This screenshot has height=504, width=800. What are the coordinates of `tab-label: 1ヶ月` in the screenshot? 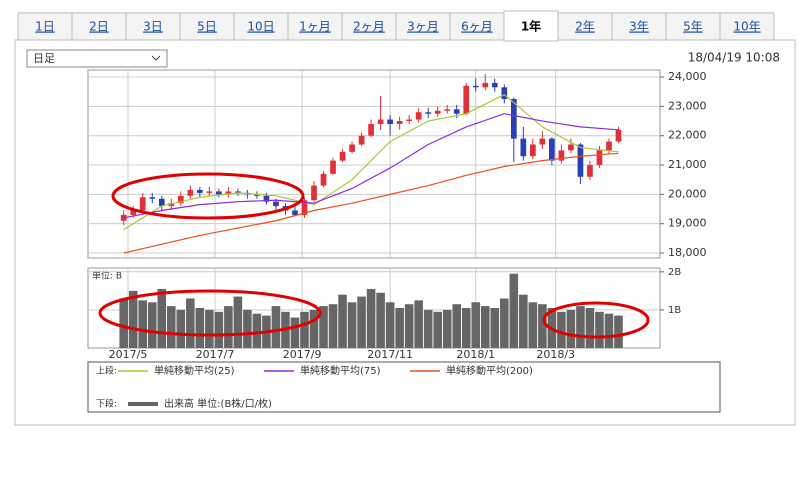 It's located at (315, 27).